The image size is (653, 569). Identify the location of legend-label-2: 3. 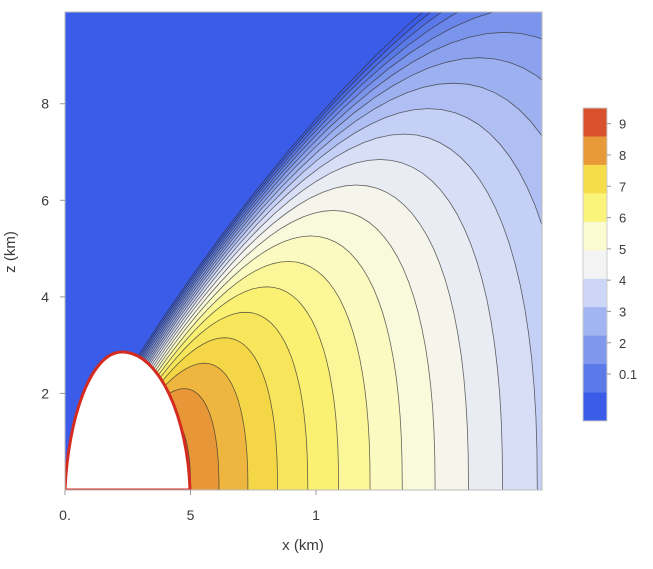
(622, 311).